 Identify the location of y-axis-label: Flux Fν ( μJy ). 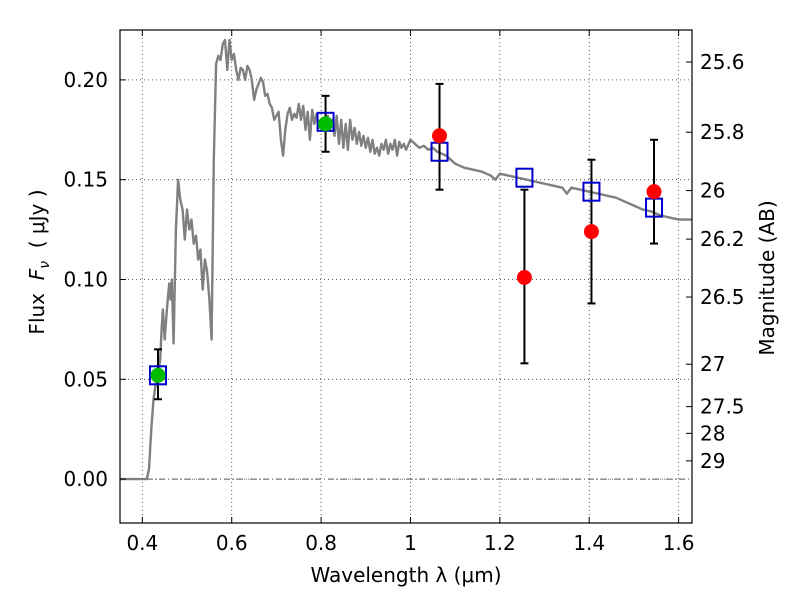
(39, 261).